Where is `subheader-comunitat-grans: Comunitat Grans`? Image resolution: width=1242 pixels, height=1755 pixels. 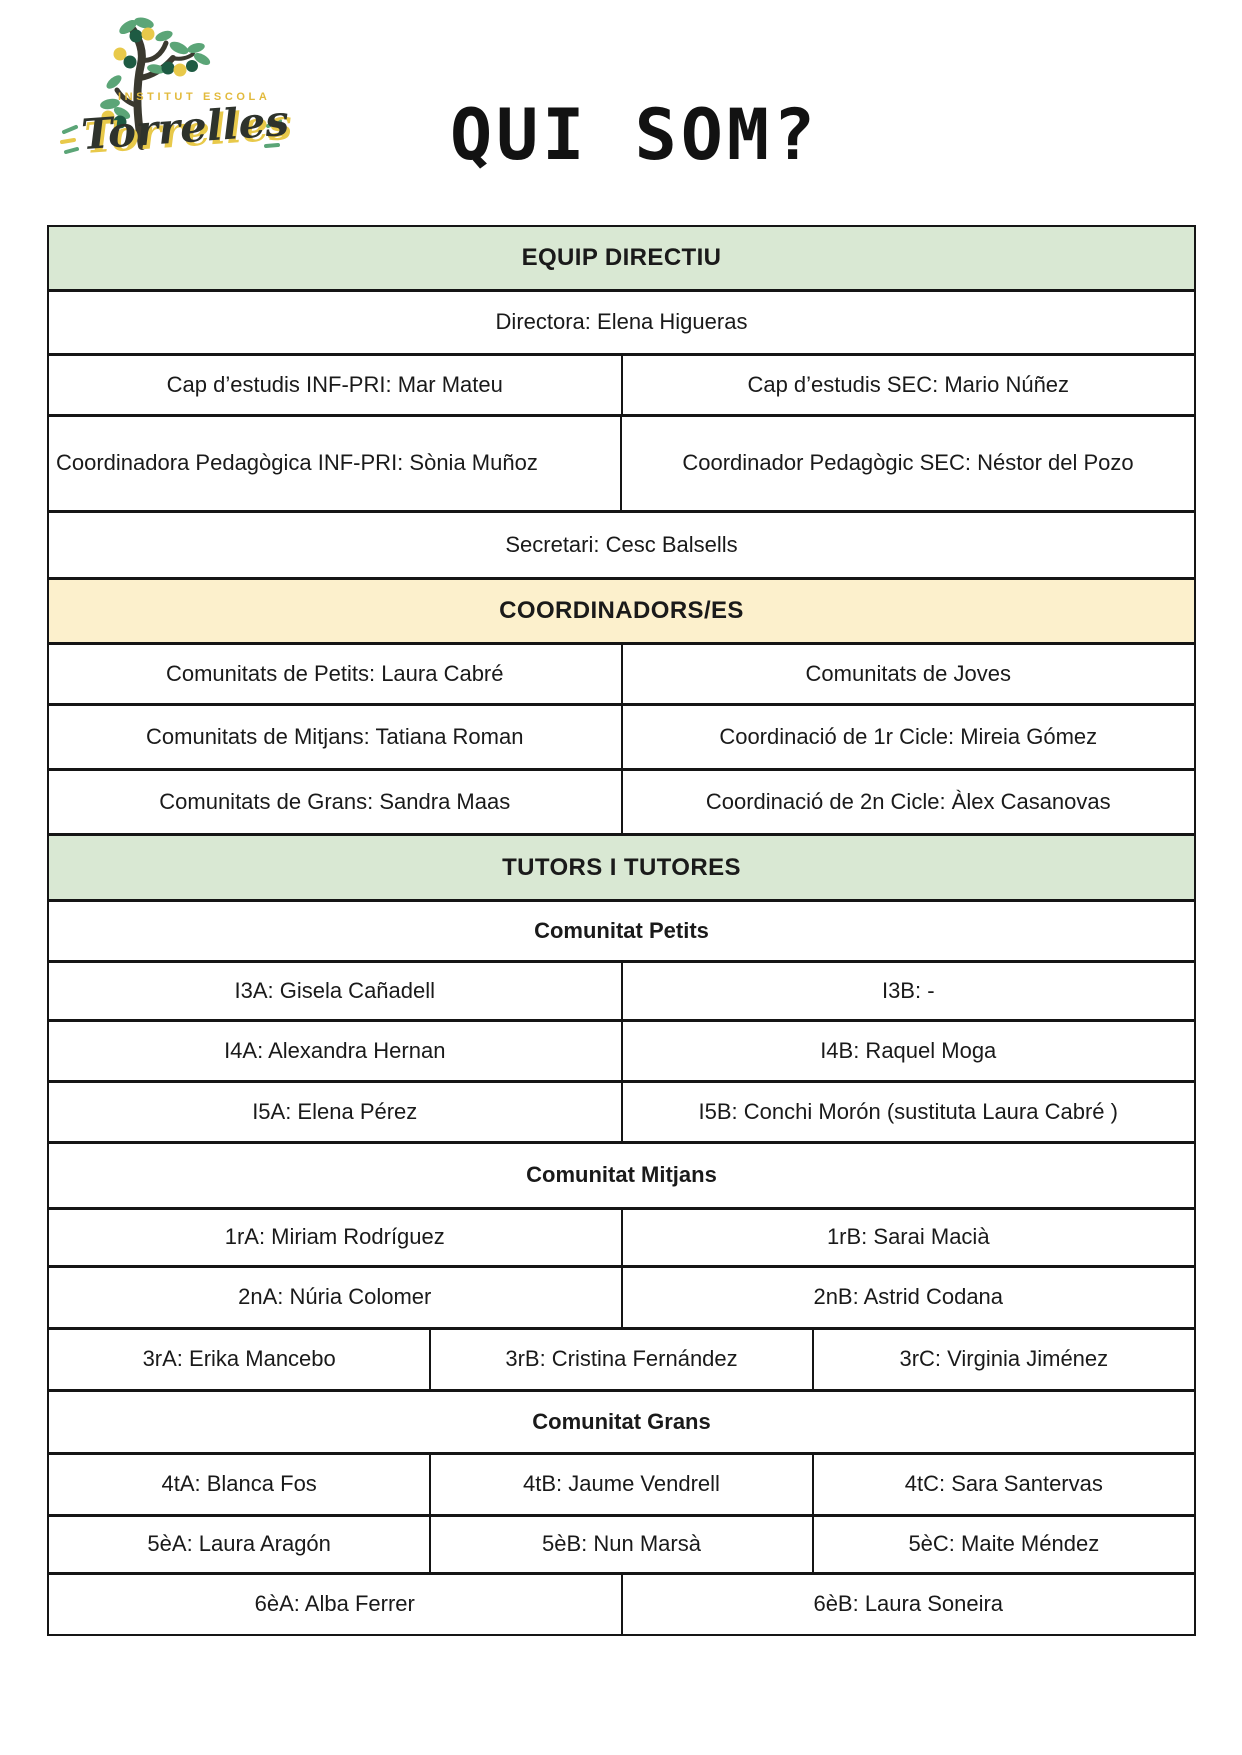
subheader-comunitat-grans: Comunitat Grans is located at coordinates (621, 1420).